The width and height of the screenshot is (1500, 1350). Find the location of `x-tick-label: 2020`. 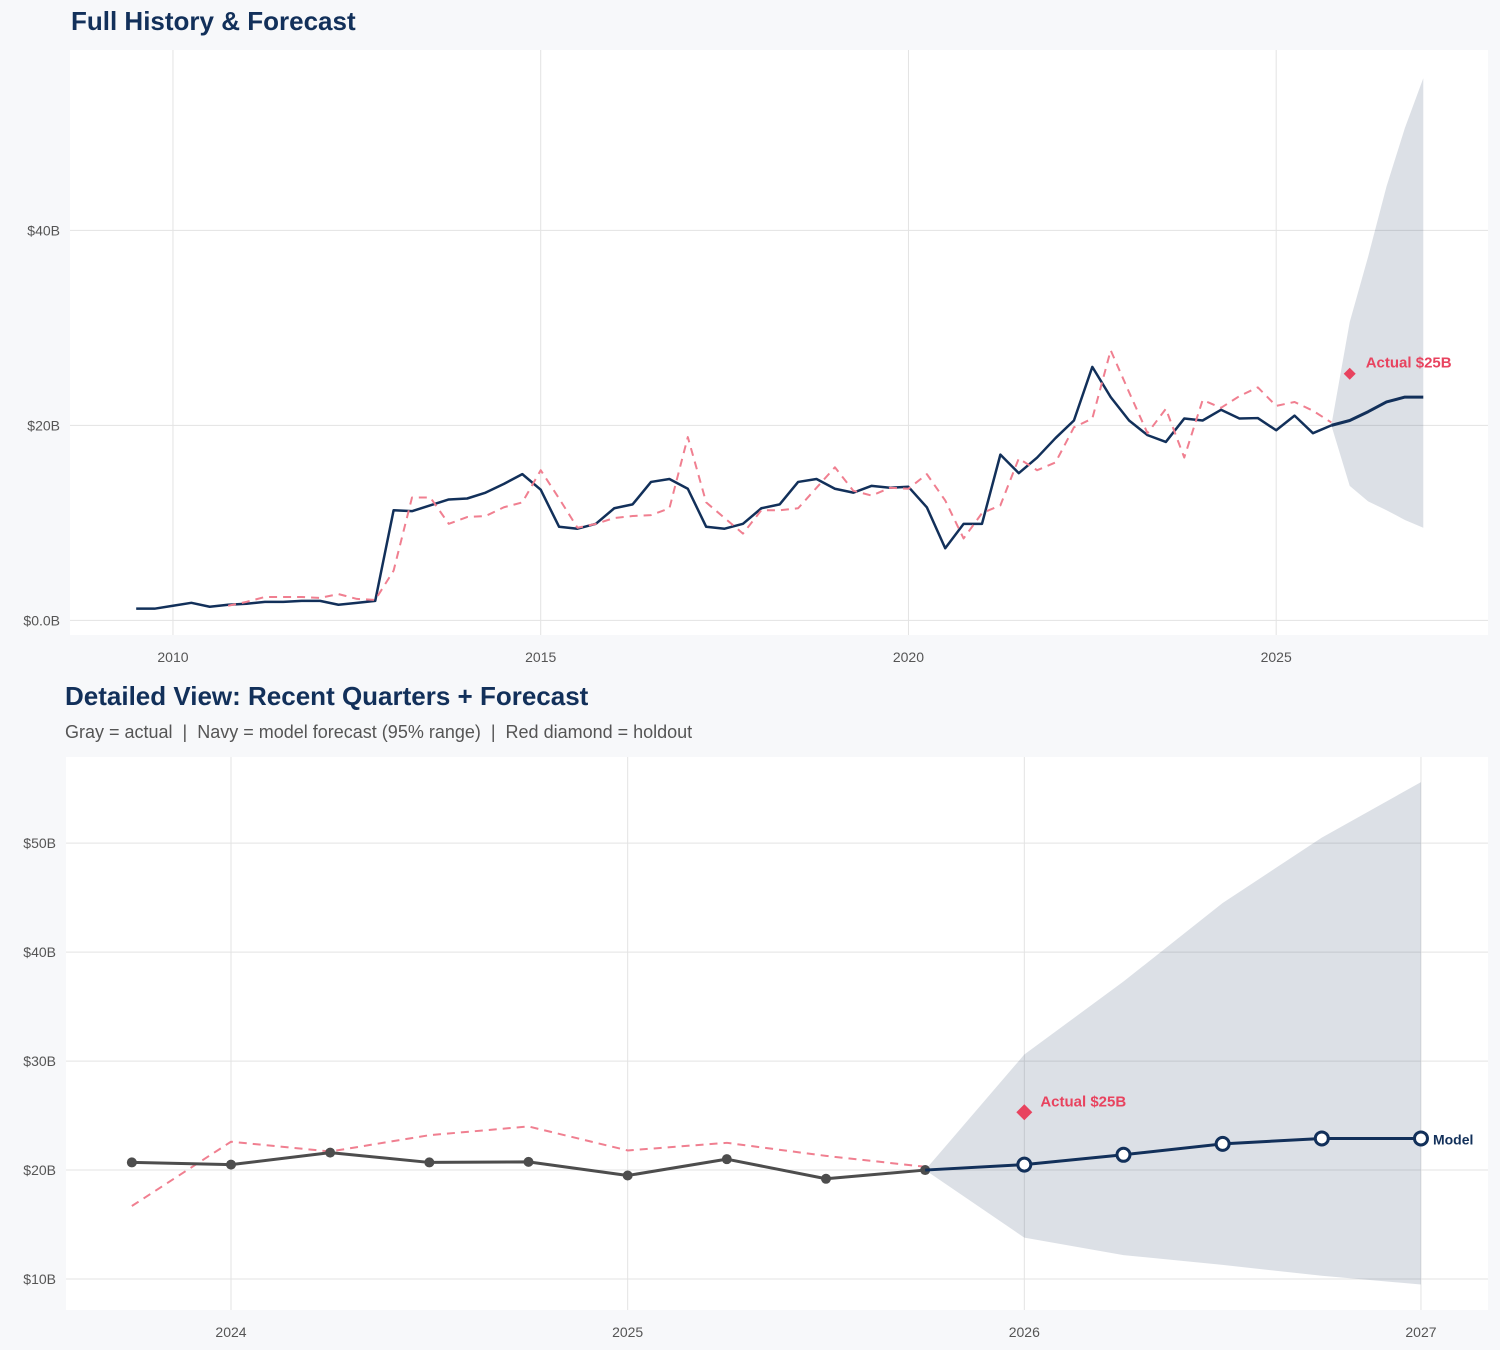

x-tick-label: 2020 is located at coordinates (908, 657).